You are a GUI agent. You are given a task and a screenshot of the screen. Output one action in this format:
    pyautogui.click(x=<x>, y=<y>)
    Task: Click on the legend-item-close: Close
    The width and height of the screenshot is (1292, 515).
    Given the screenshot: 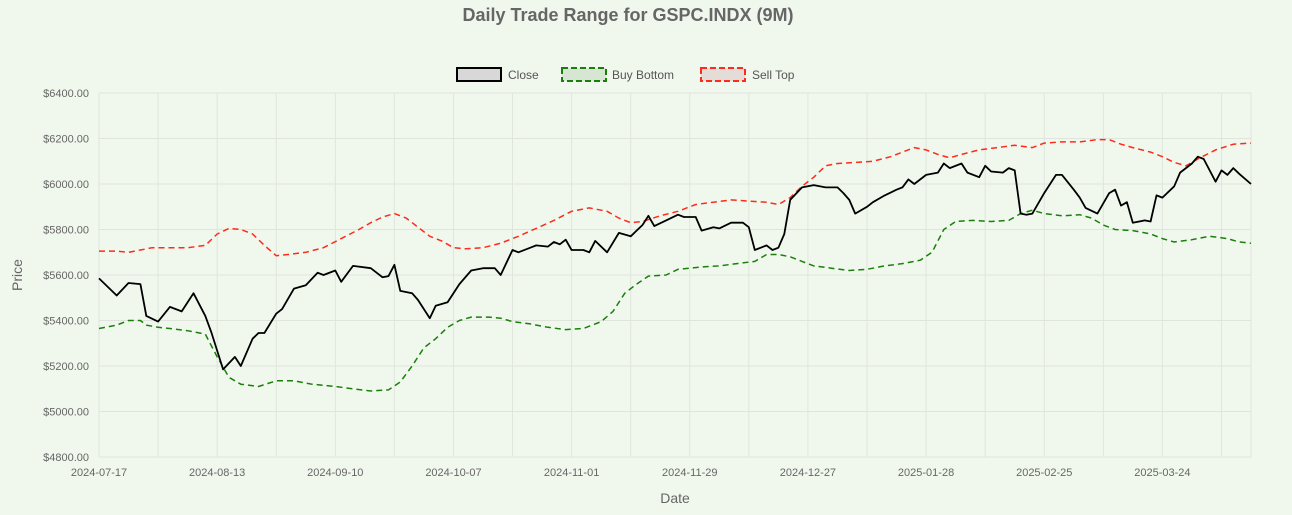 What is the action you would take?
    pyautogui.click(x=497, y=74)
    